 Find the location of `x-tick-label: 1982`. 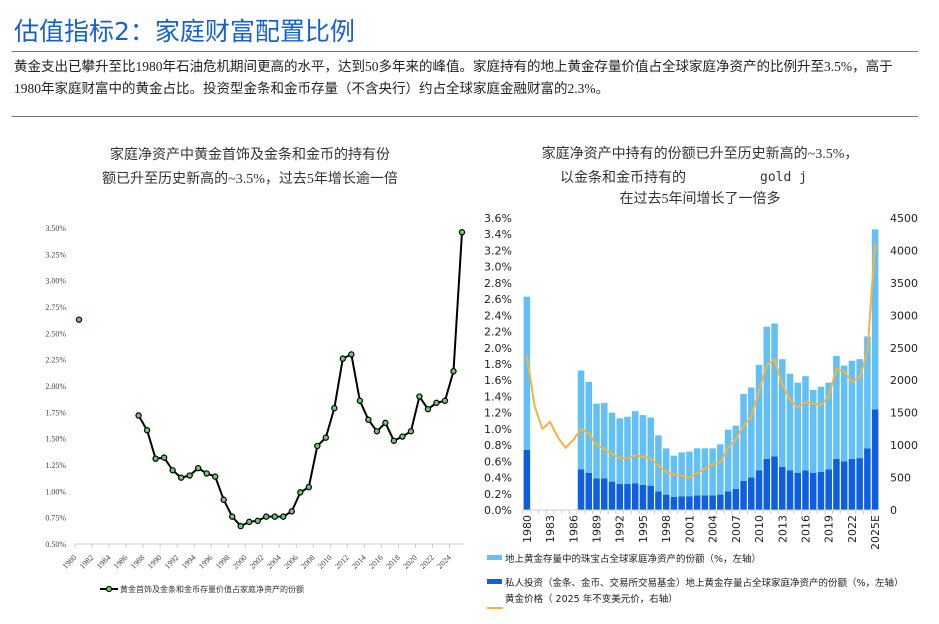

x-tick-label: 1982 is located at coordinates (87, 562).